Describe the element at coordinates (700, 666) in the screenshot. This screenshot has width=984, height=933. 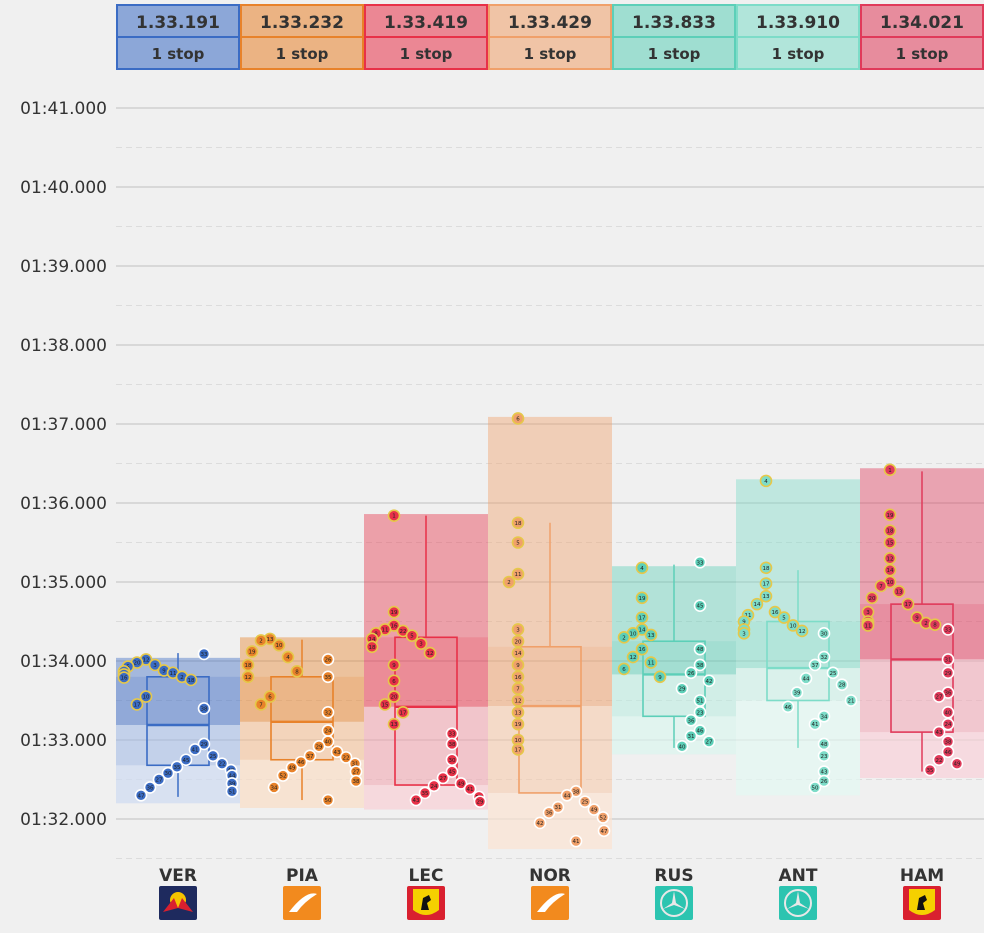
I see `lap-number: 38` at that location.